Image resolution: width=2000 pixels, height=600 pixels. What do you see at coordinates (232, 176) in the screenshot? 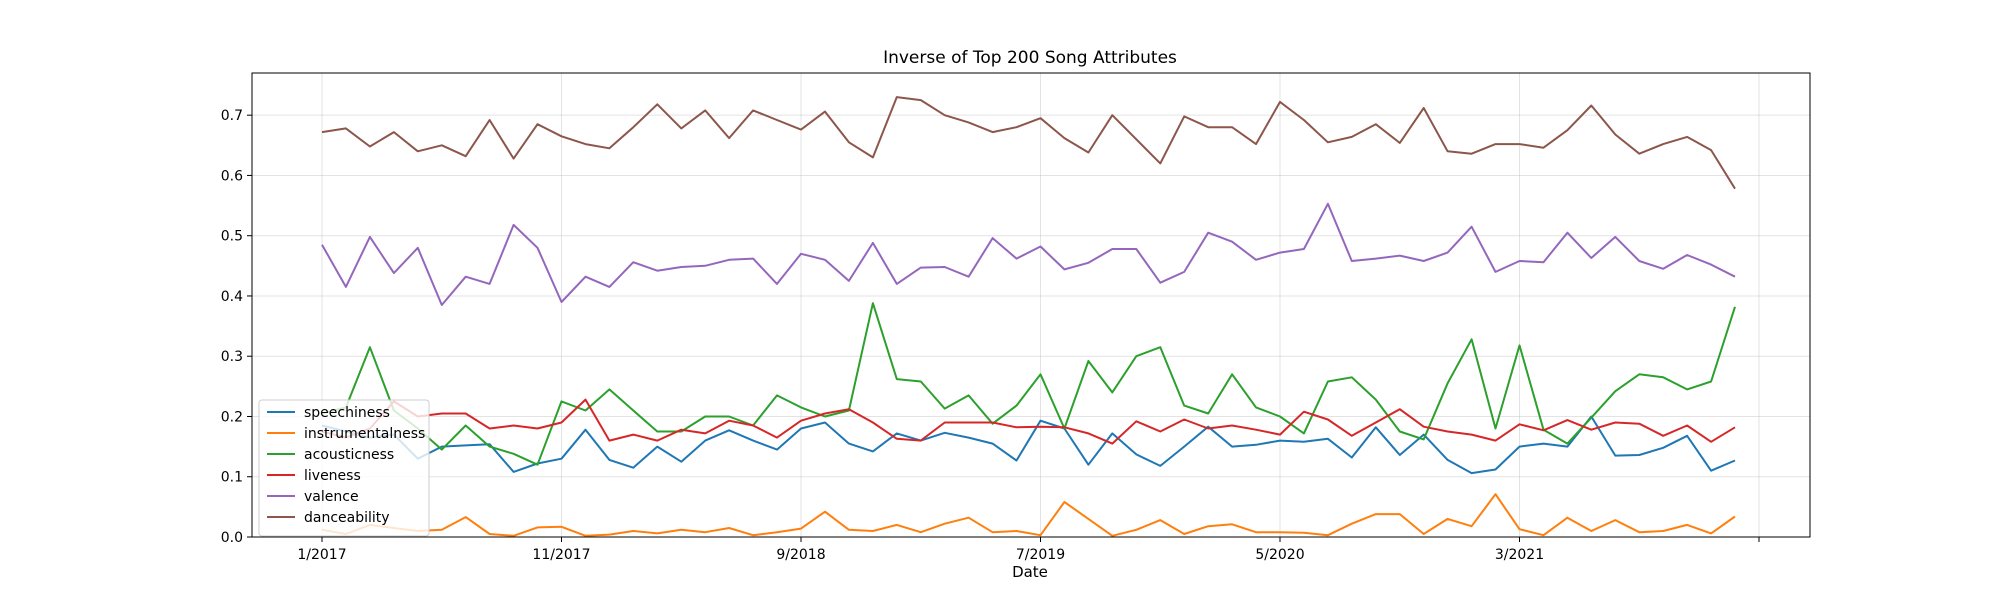
I see `y-tick-label: 0.6` at bounding box center [232, 176].